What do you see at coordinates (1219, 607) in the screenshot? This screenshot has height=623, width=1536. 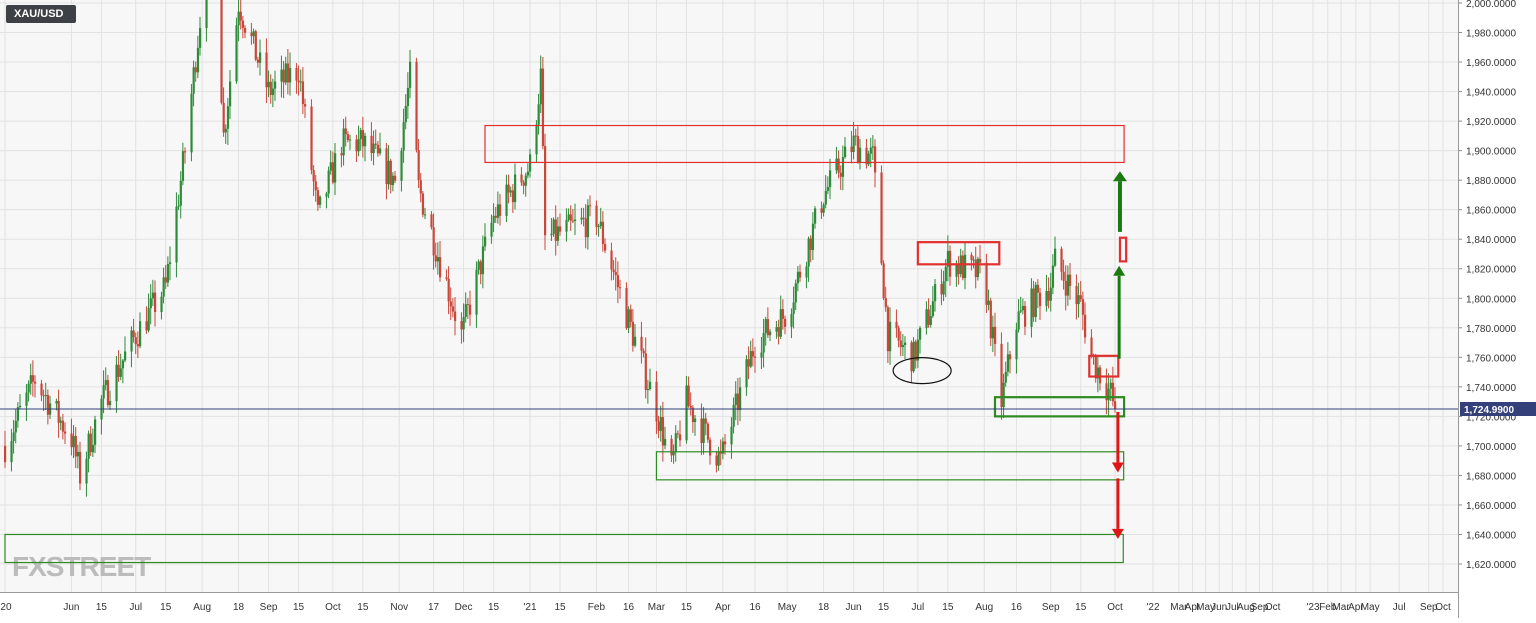 I see `x-tick-label: Jun` at bounding box center [1219, 607].